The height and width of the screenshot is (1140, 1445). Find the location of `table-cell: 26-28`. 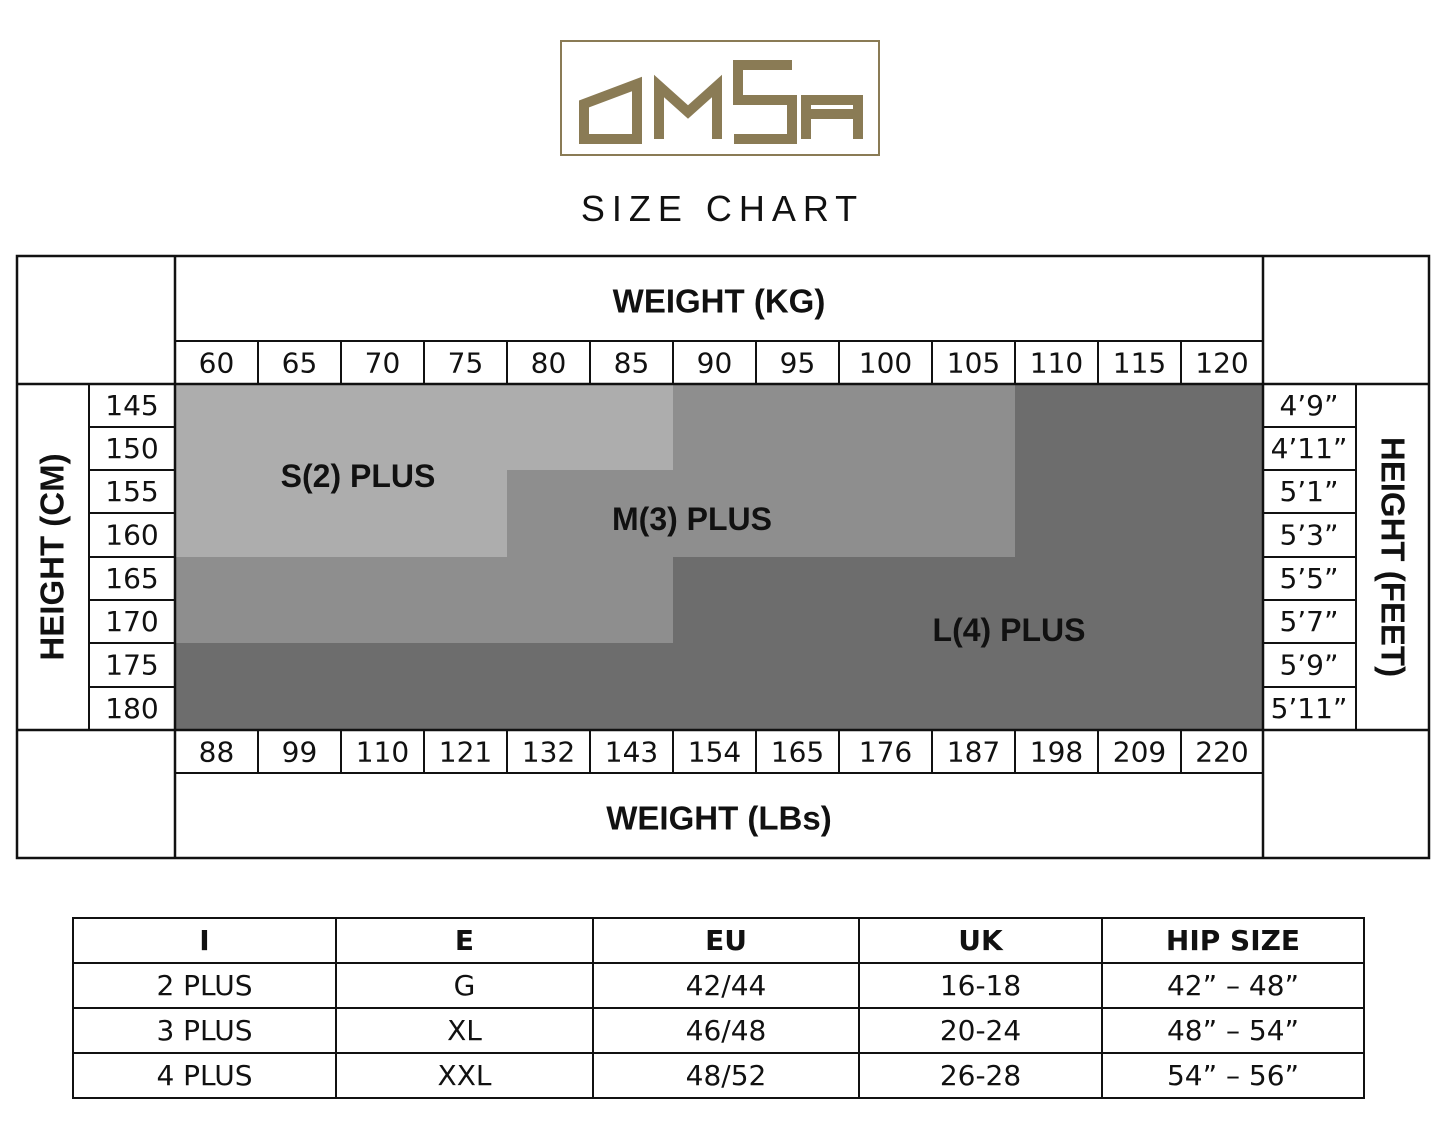

table-cell: 26-28 is located at coordinates (980, 1075).